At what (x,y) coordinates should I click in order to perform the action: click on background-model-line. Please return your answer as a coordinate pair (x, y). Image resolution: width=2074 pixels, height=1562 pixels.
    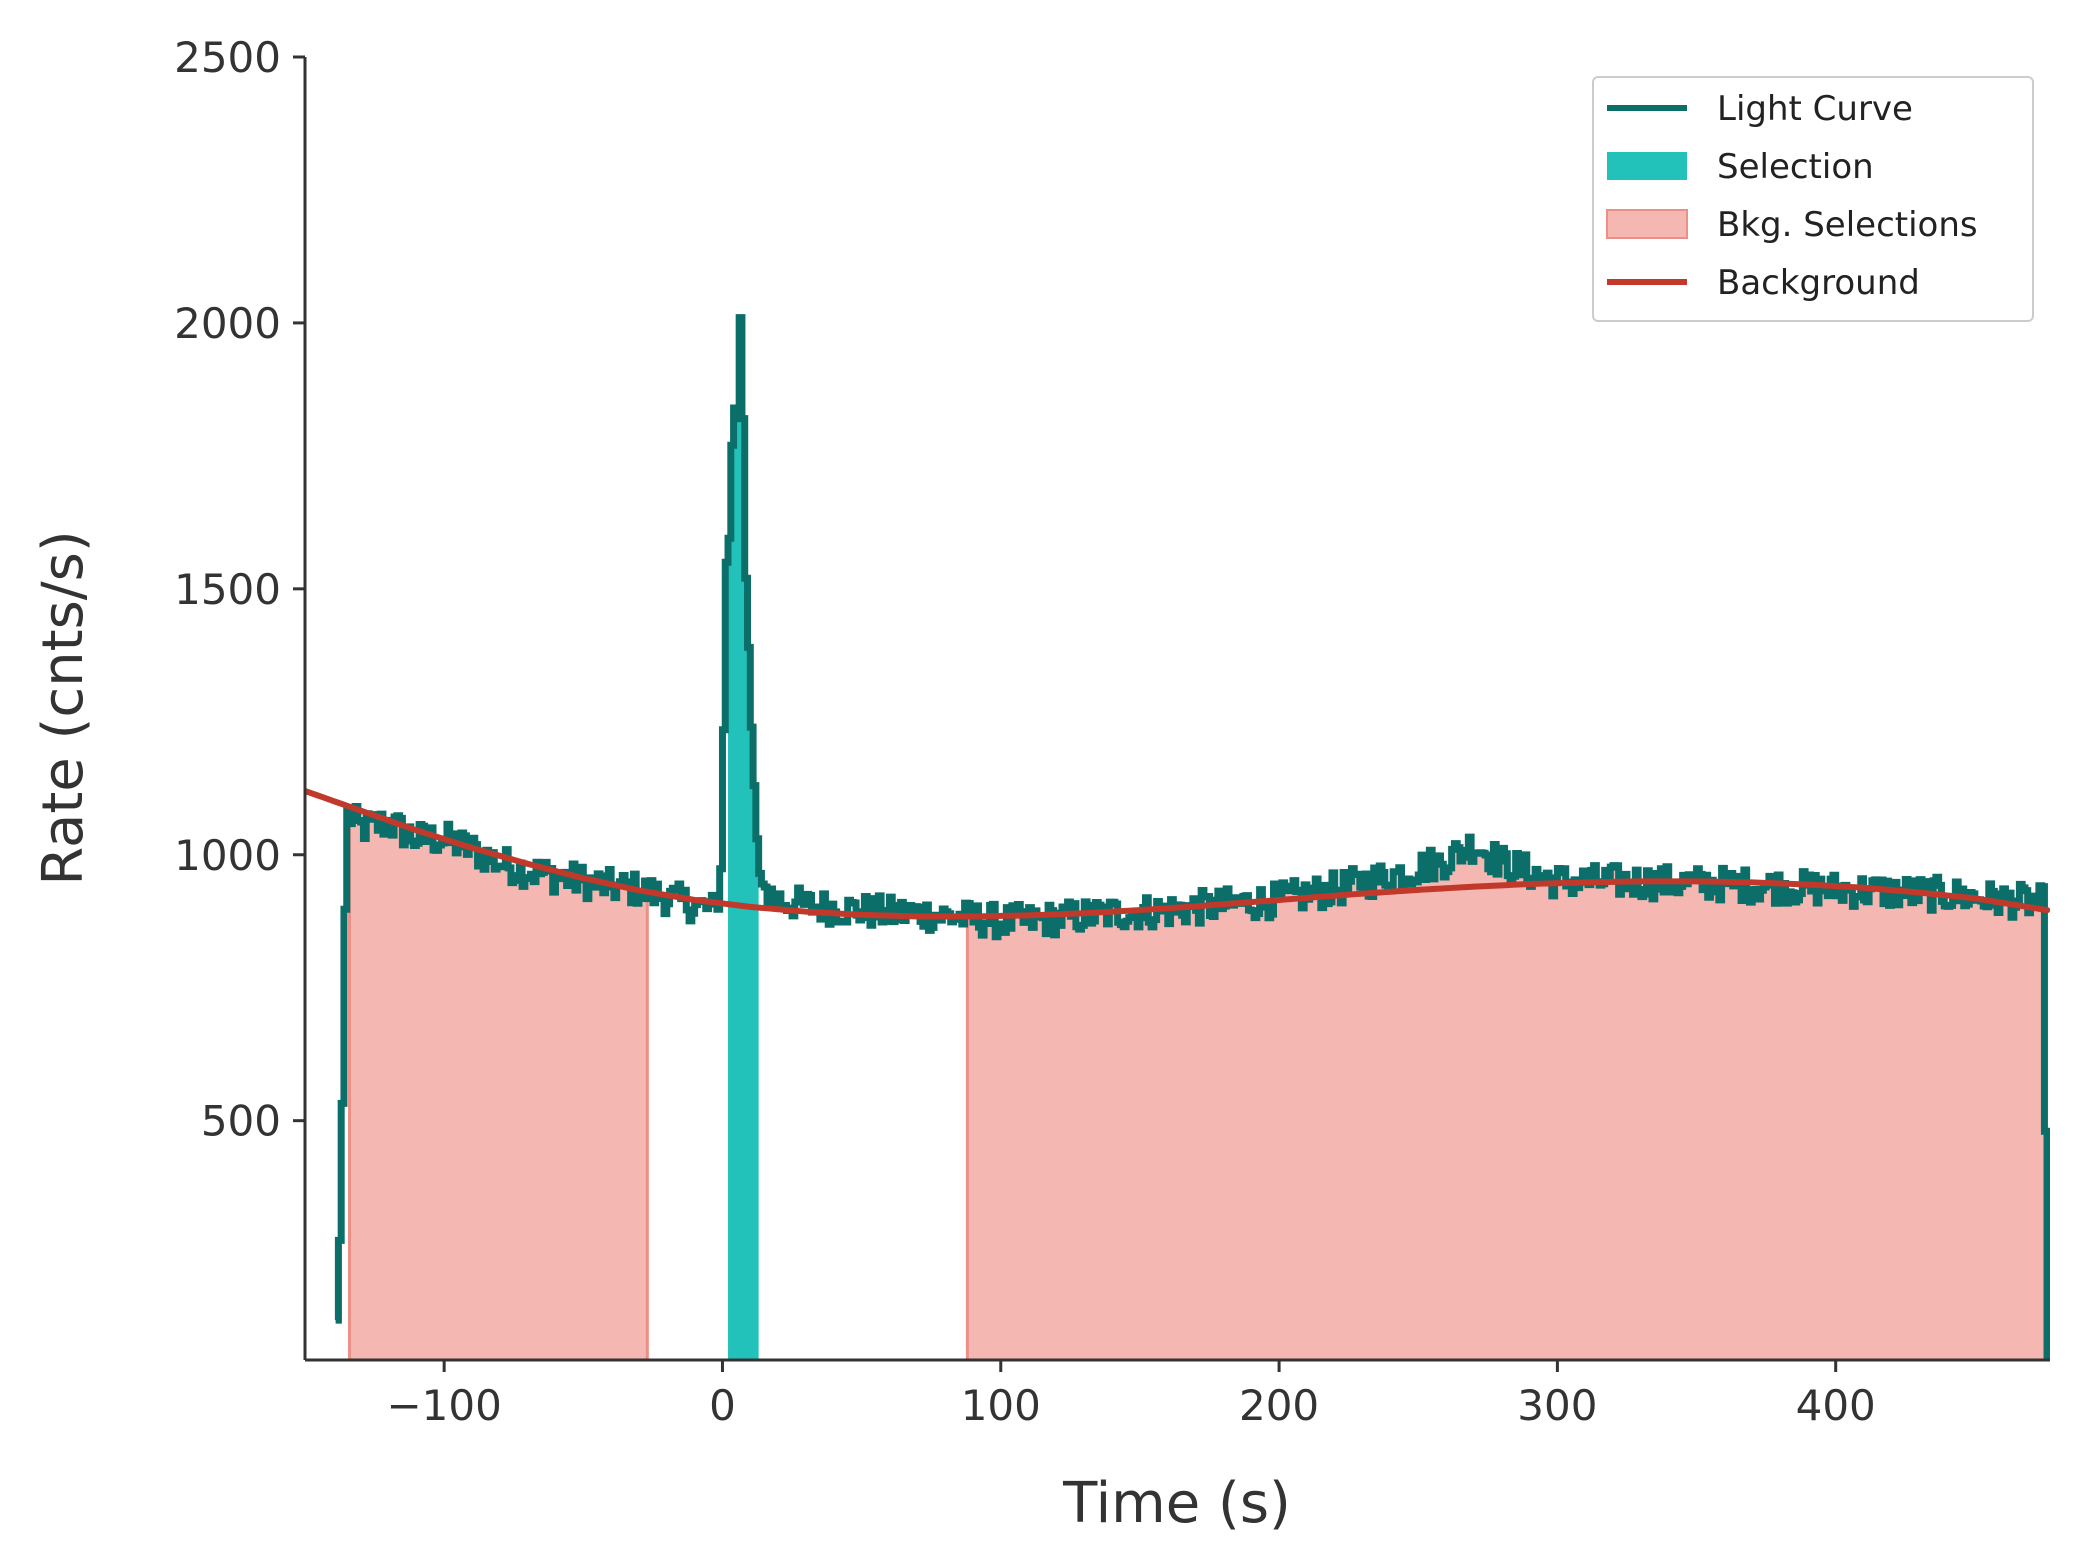
    Looking at the image, I should click on (1177, 853).